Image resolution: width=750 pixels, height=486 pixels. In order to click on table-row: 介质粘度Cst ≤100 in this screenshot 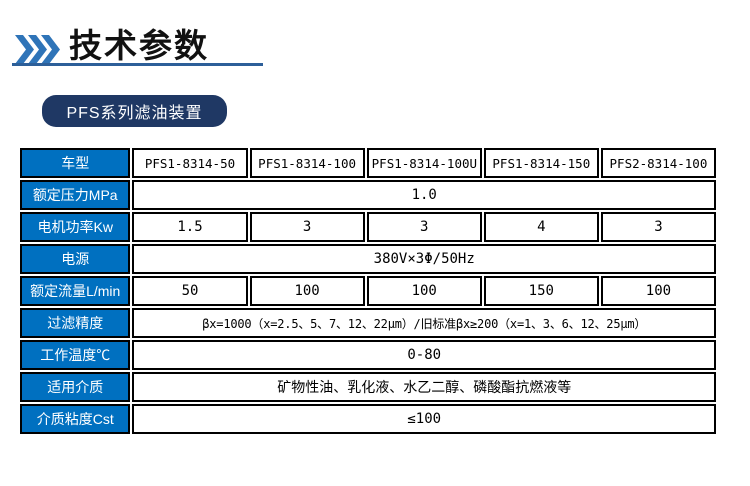, I will do `click(368, 419)`.